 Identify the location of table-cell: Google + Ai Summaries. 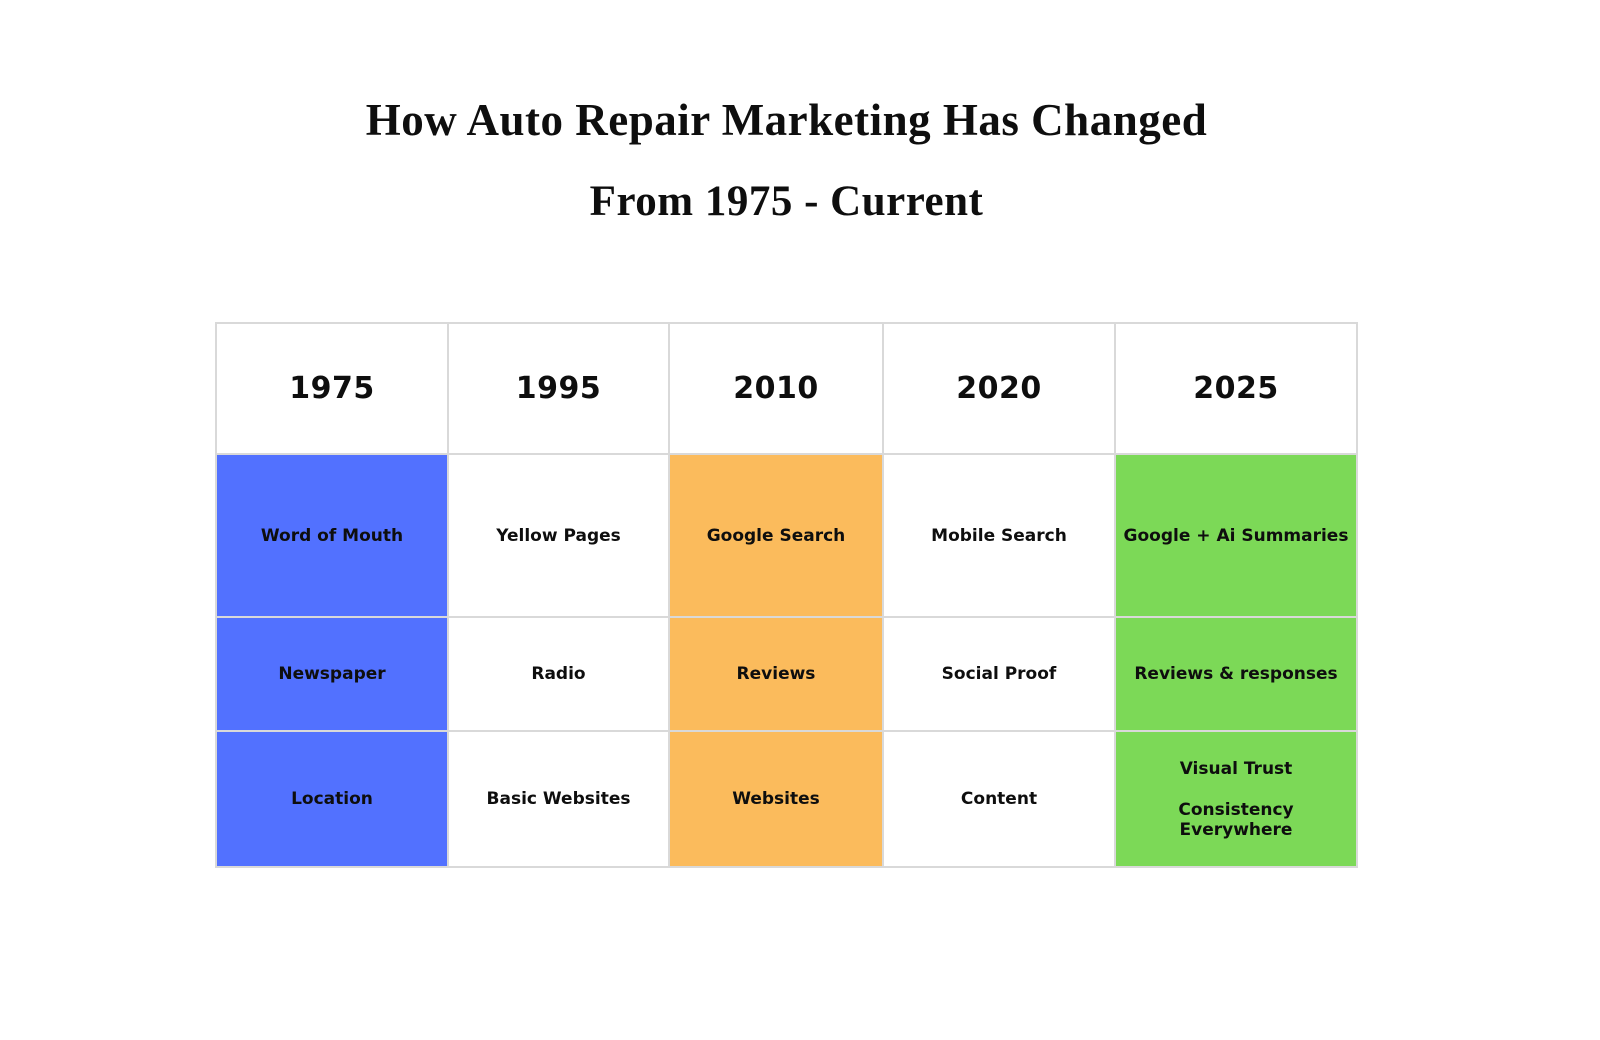
(1236, 535).